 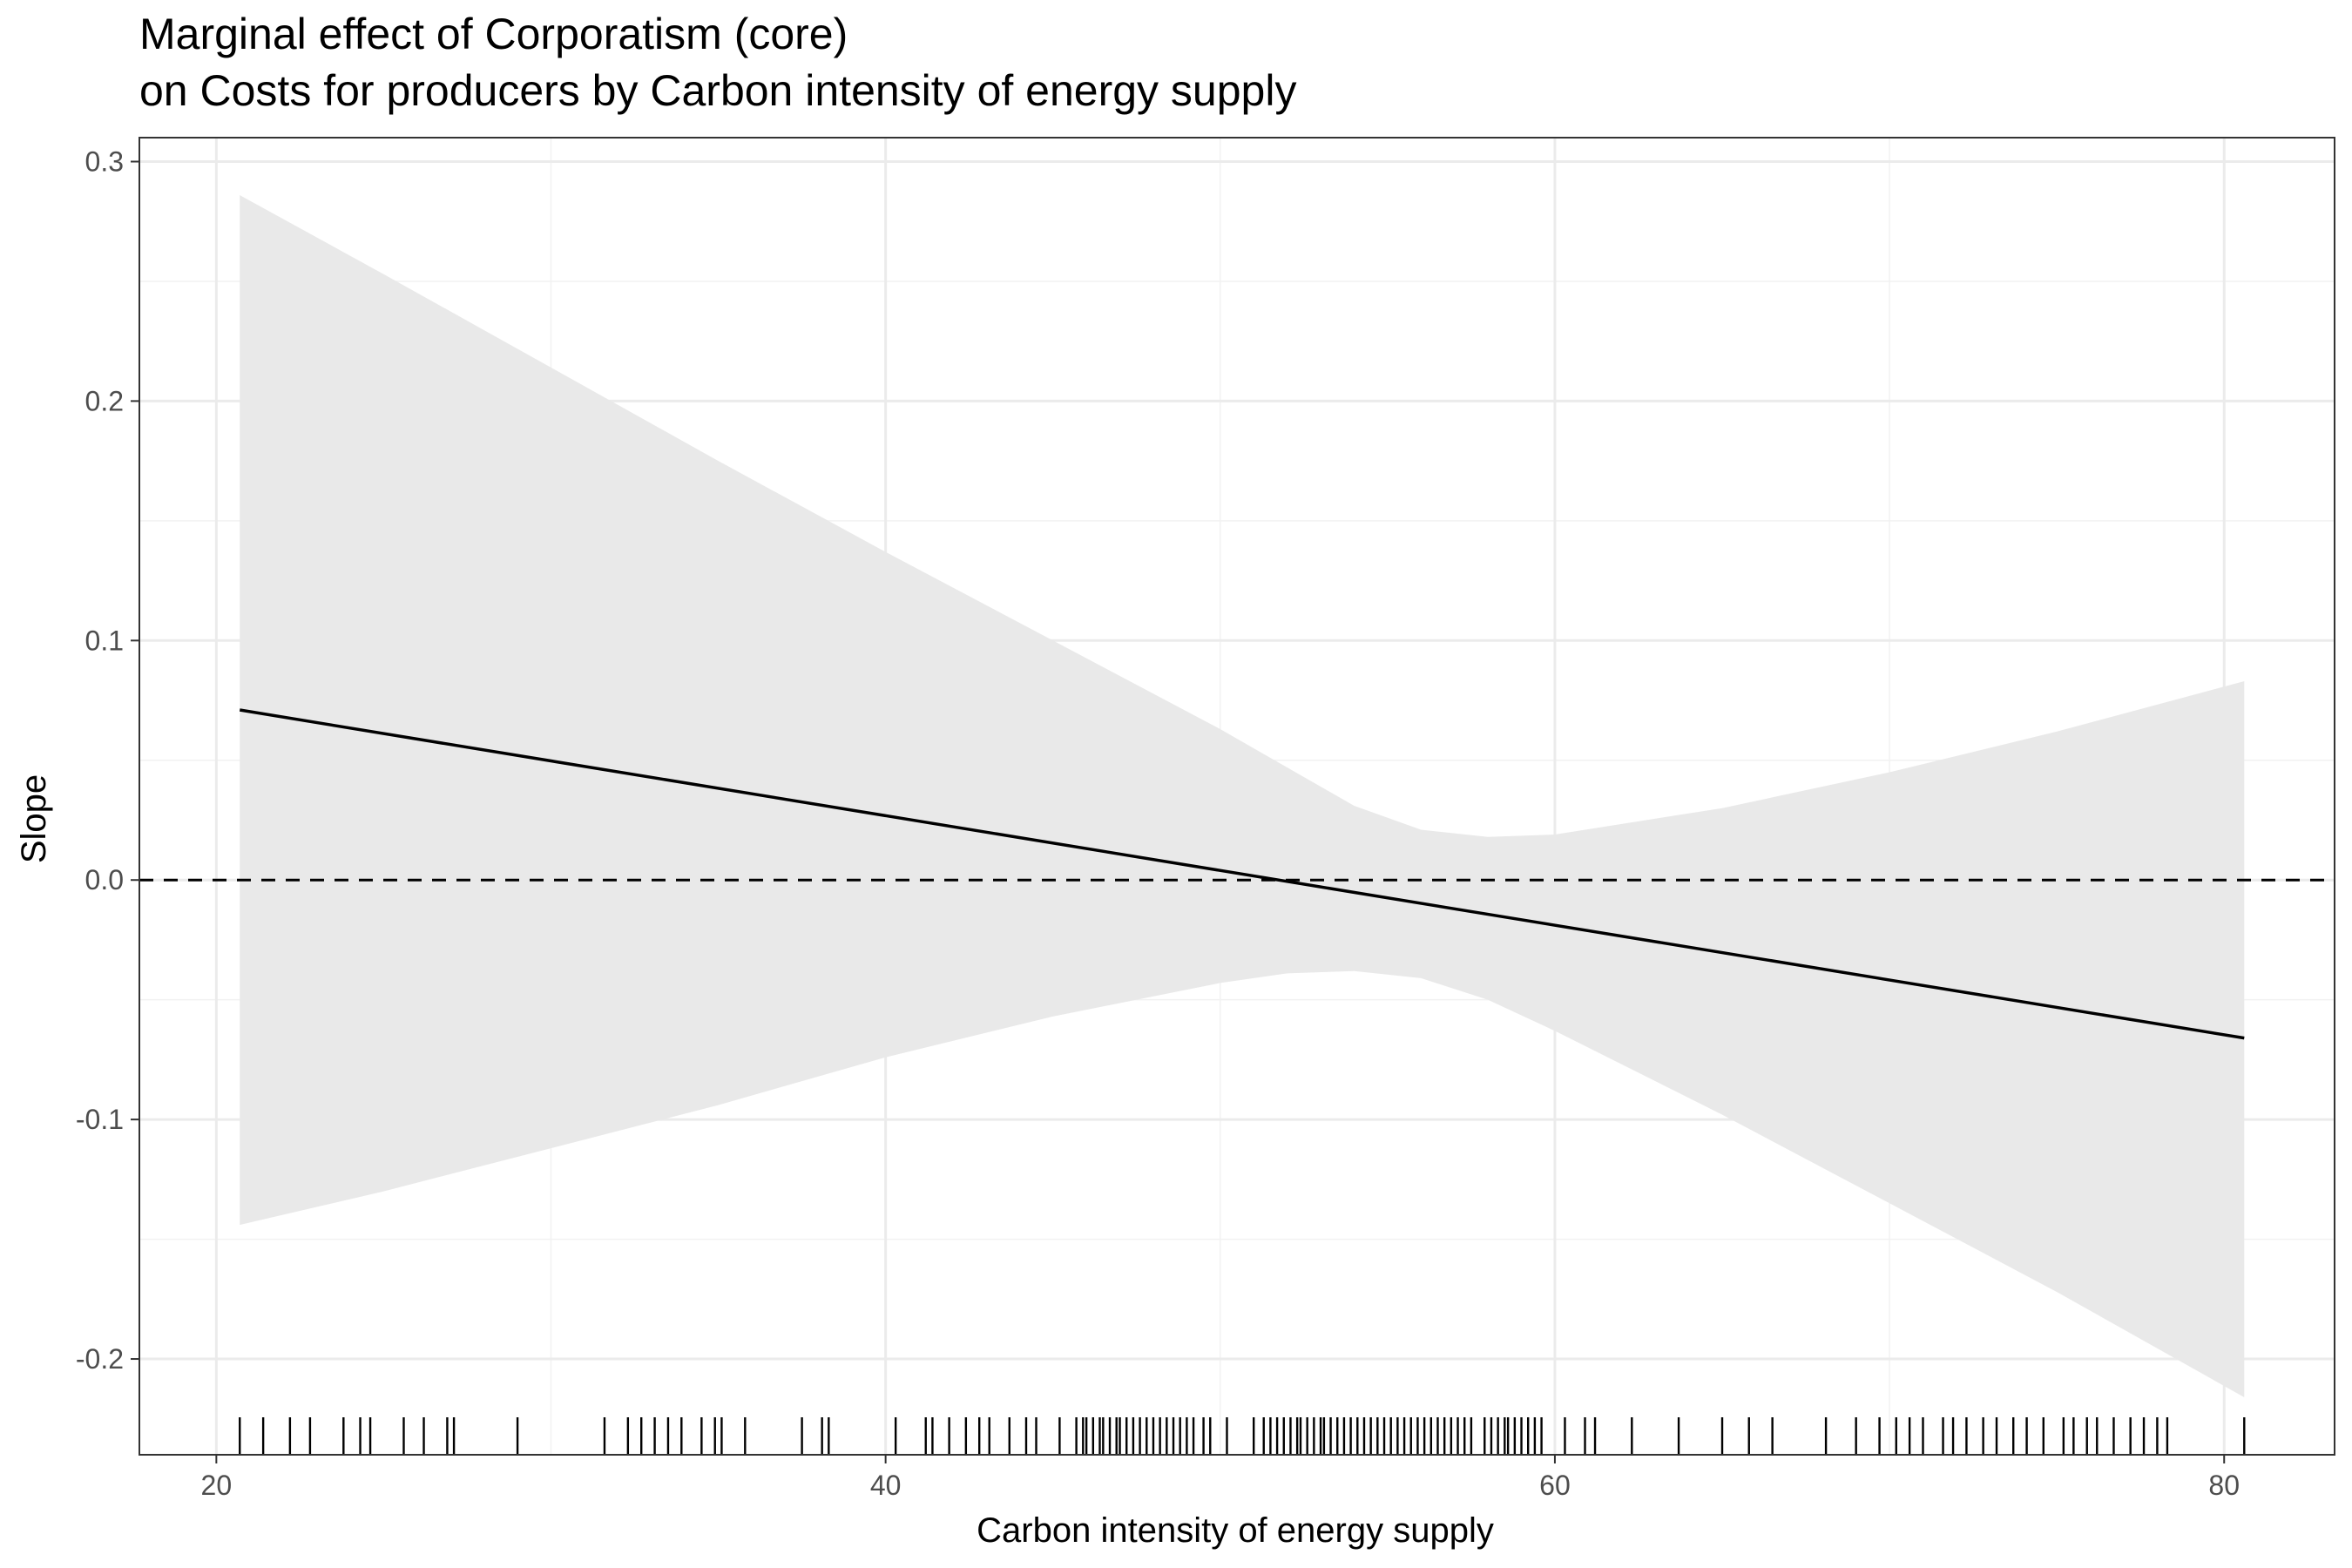 I want to click on x-tick-label: 80, so click(x=2224, y=1486).